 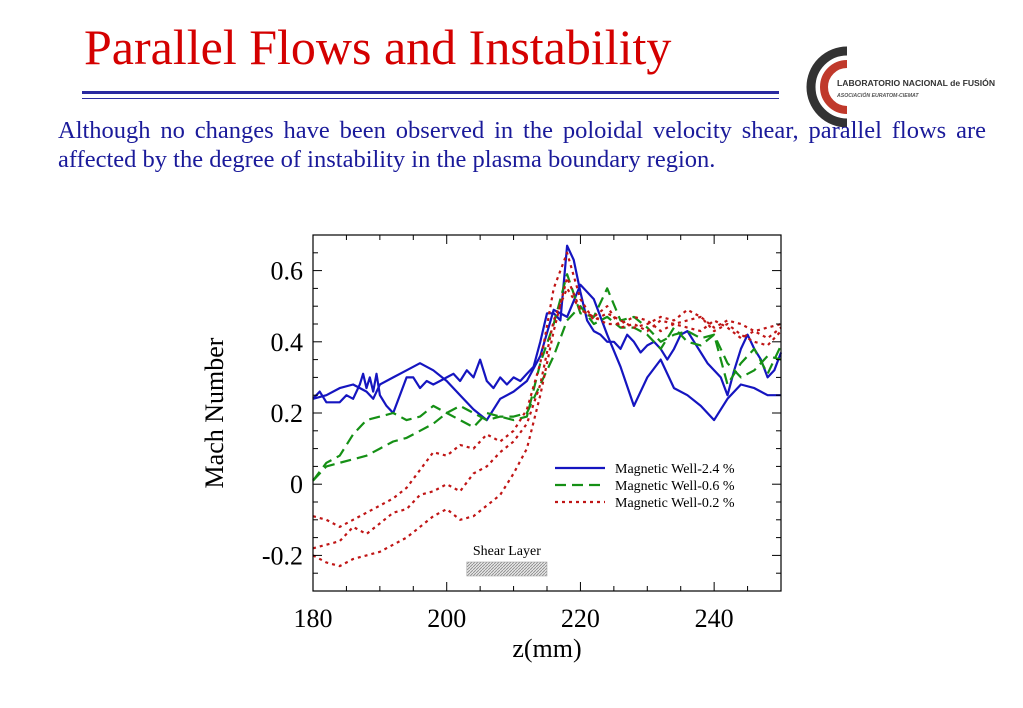 What do you see at coordinates (287, 271) in the screenshot?
I see `y-tick-label: 0.6` at bounding box center [287, 271].